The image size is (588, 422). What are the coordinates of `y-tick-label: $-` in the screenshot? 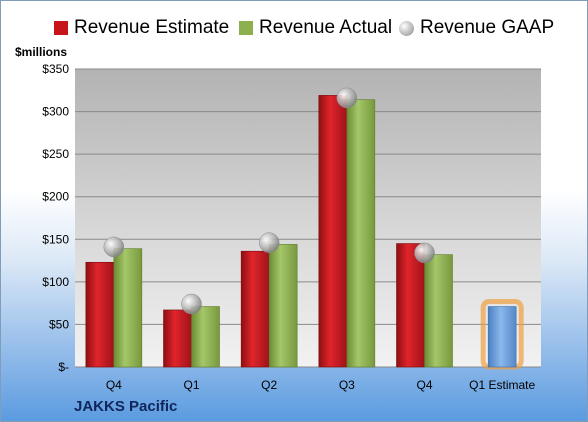 It's located at (63, 367).